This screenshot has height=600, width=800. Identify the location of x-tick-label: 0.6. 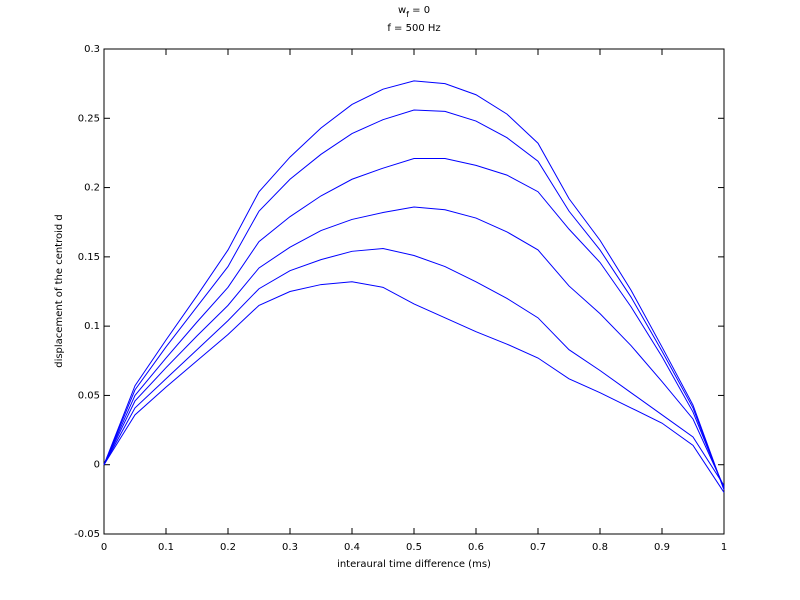
(476, 547).